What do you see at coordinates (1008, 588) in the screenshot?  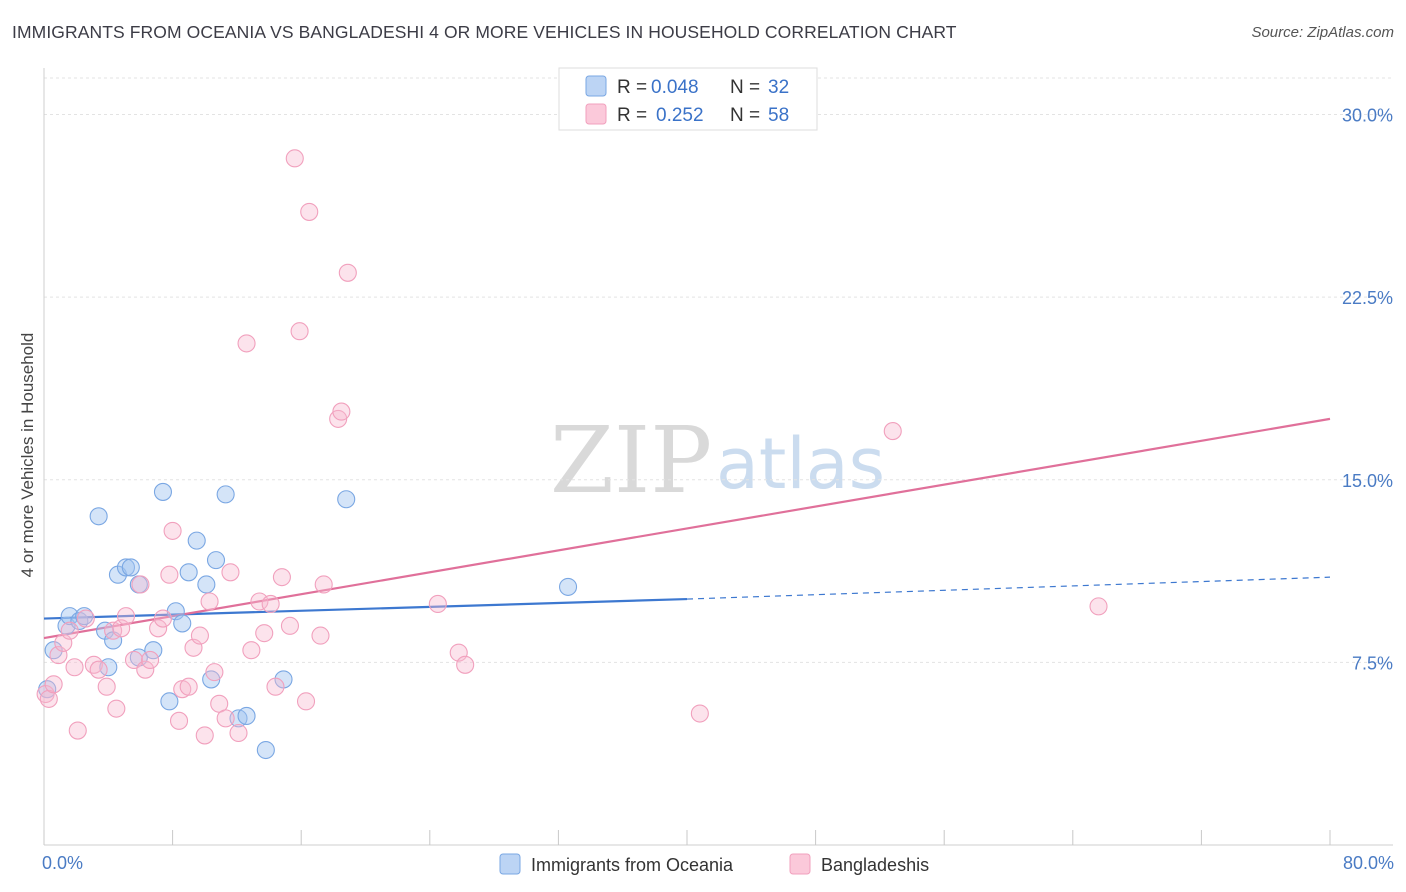 I see `trend-line-oceania-extension` at bounding box center [1008, 588].